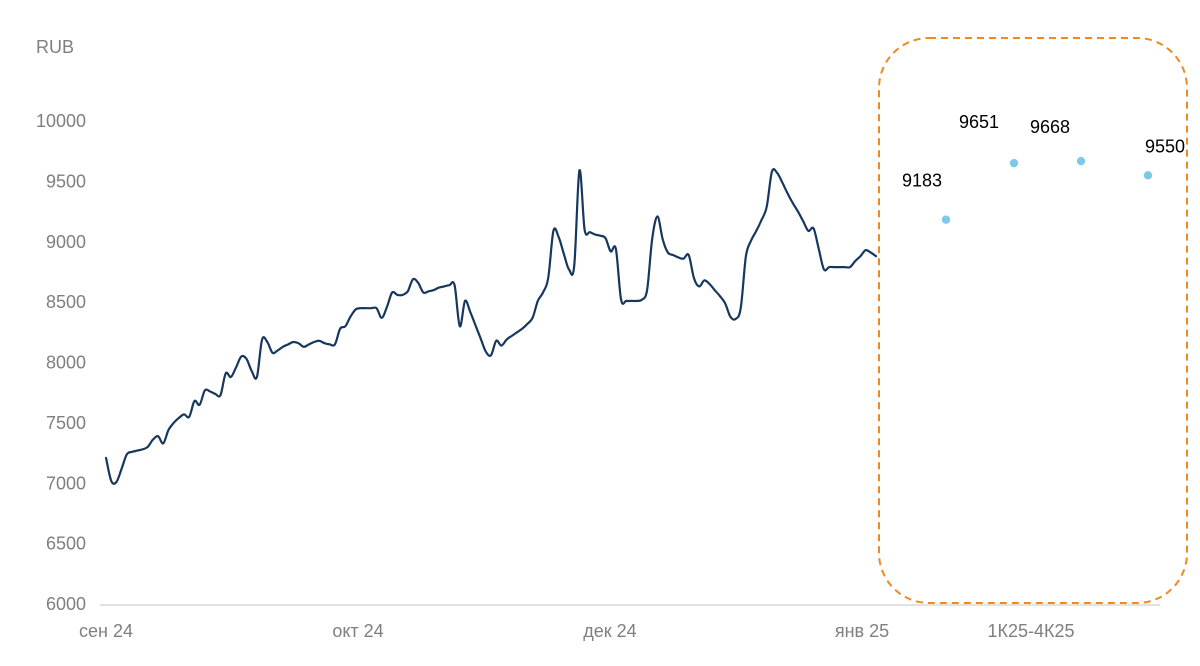  I want to click on y-tick-label: 8000, so click(66, 363).